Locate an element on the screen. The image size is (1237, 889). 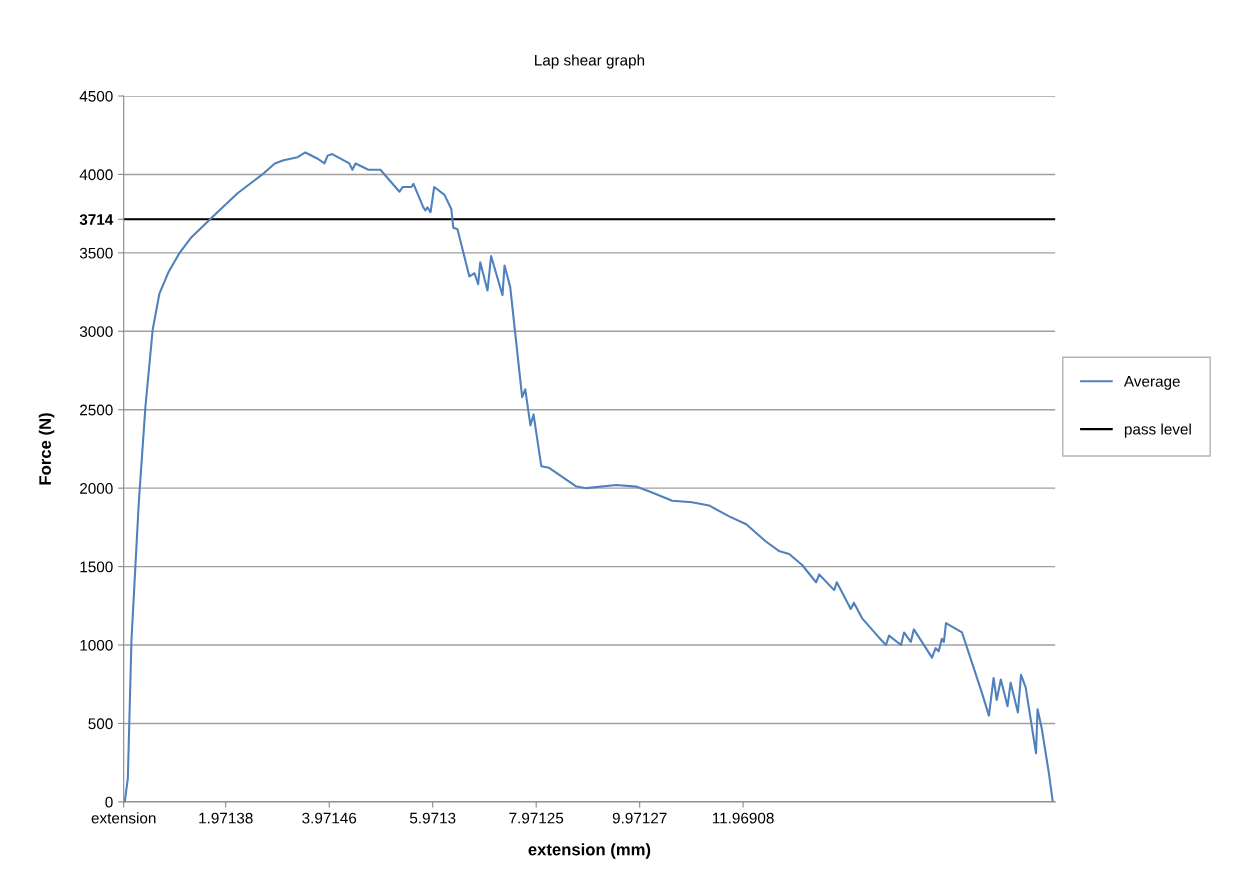
y-tick-label: 1000 is located at coordinates (96, 645).